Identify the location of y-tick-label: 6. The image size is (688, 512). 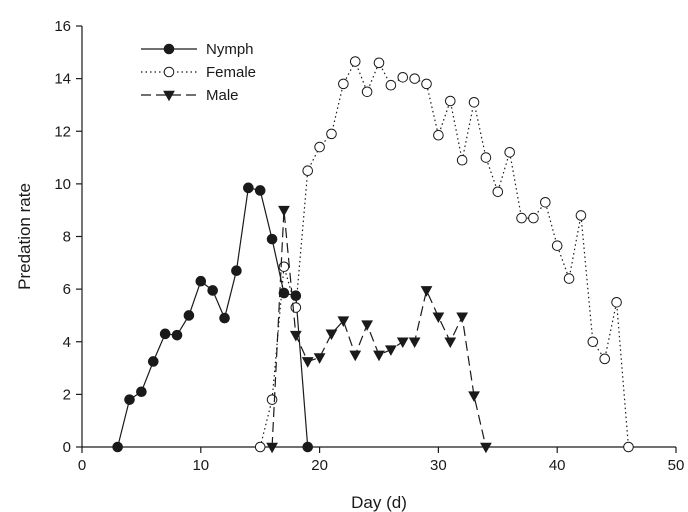
(67, 289).